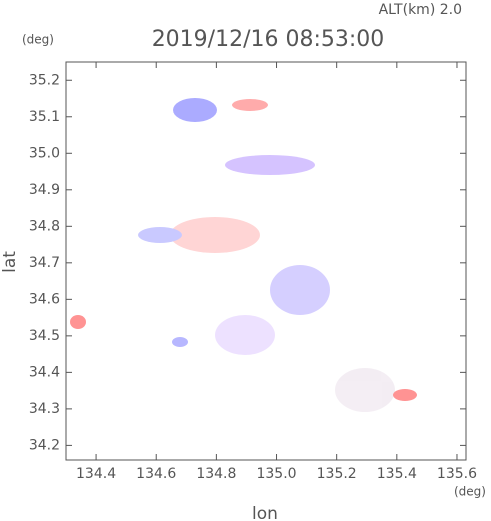  Describe the element at coordinates (265, 512) in the screenshot. I see `x-axis-label: lon` at that location.